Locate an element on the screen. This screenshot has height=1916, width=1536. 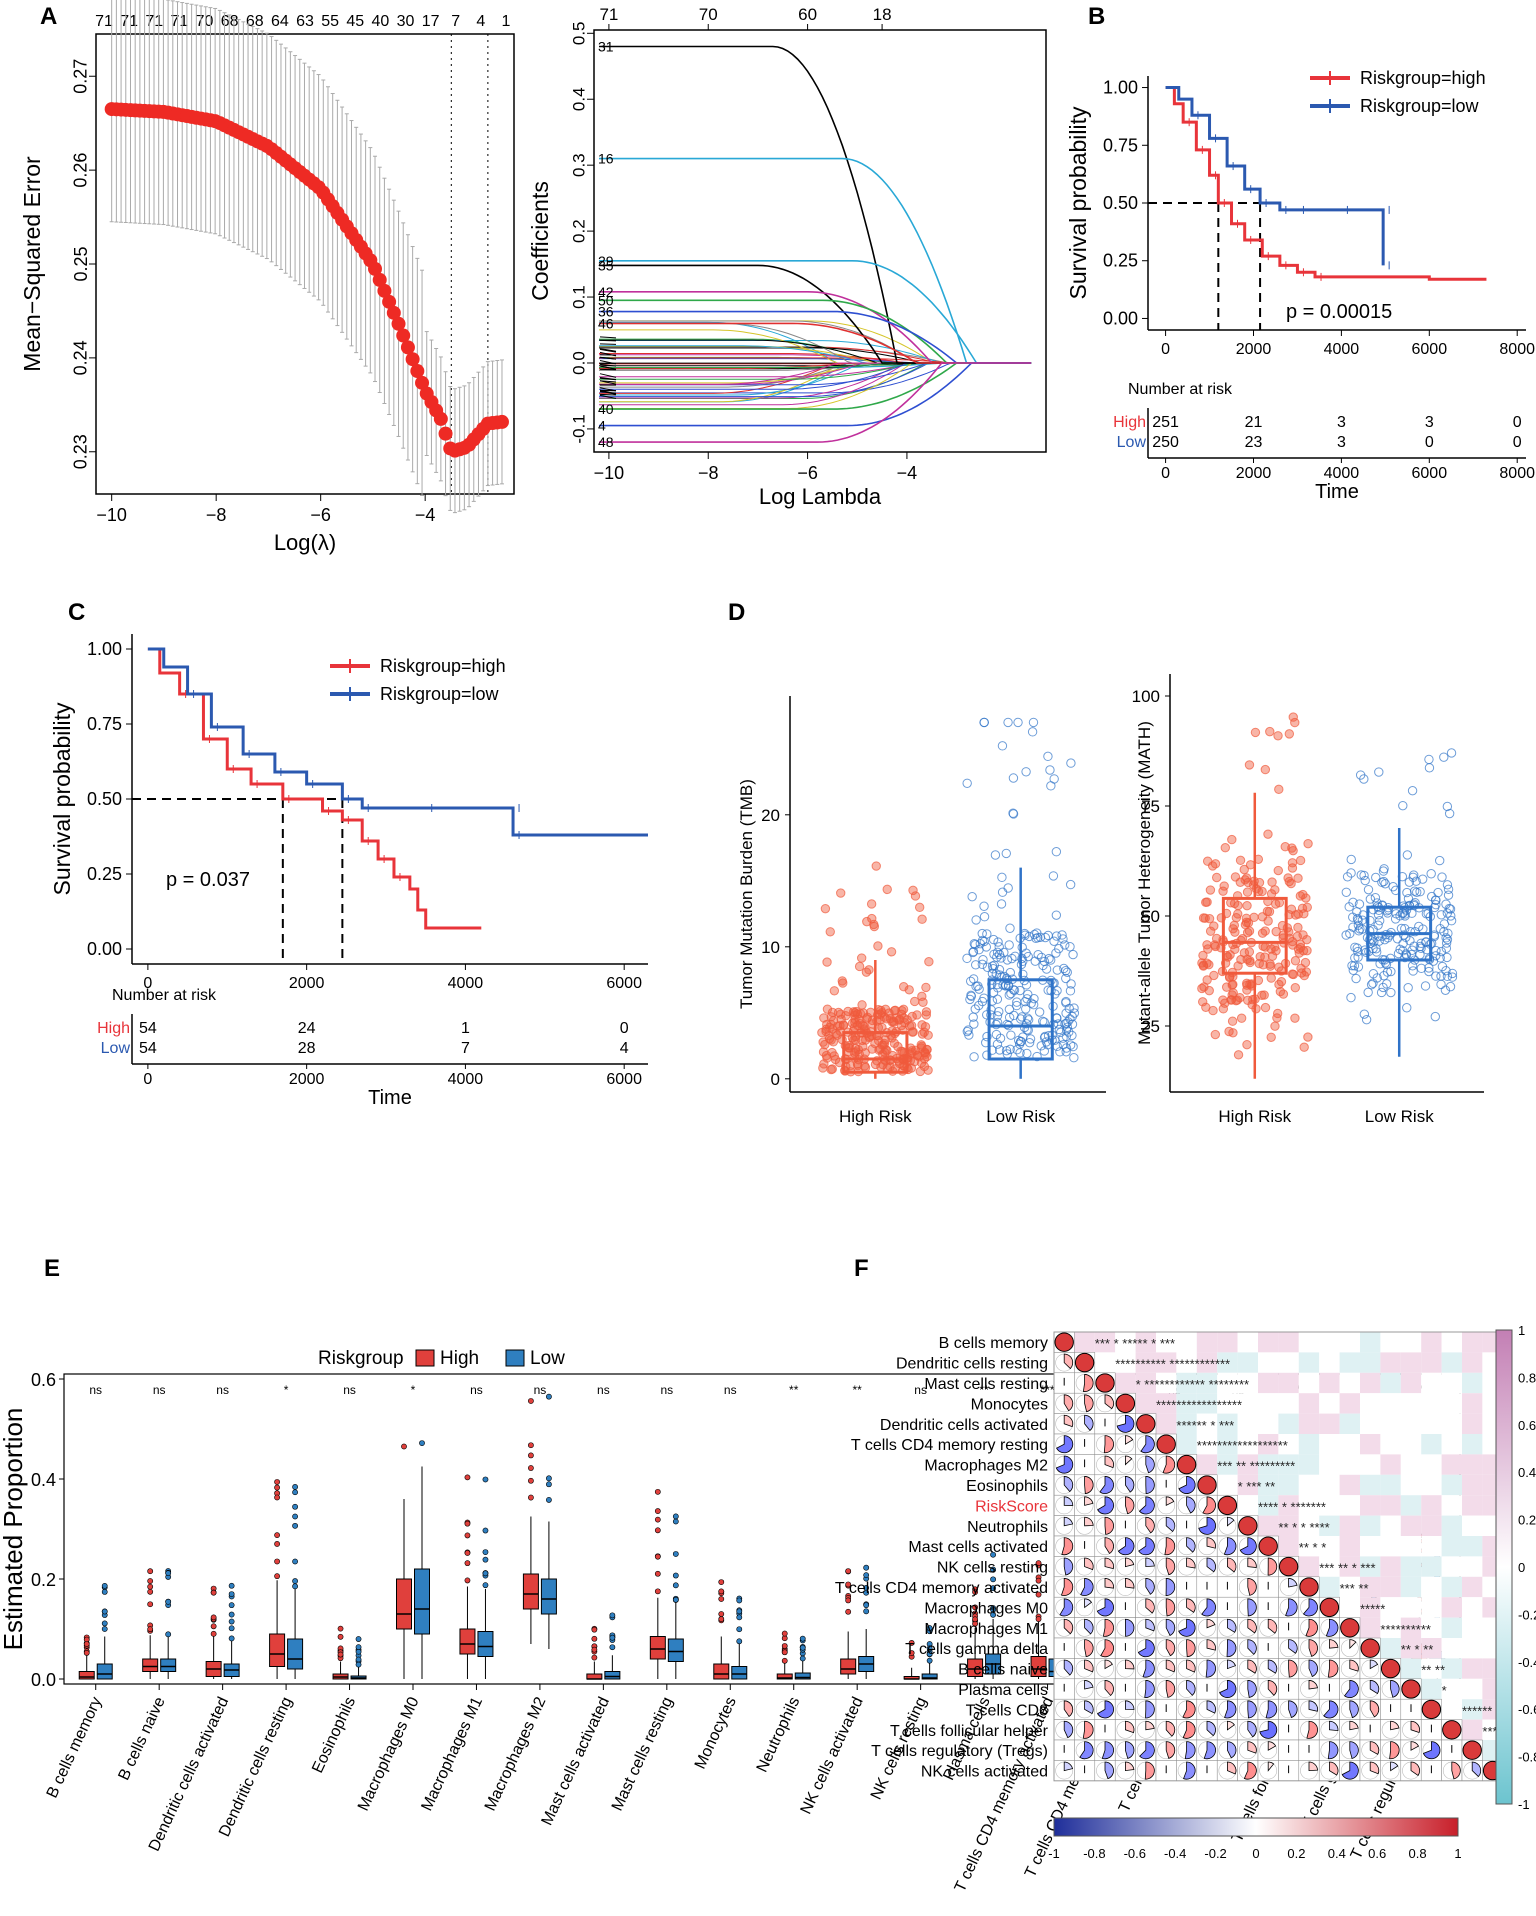
risk-group-label: High is located at coordinates (1129, 422).